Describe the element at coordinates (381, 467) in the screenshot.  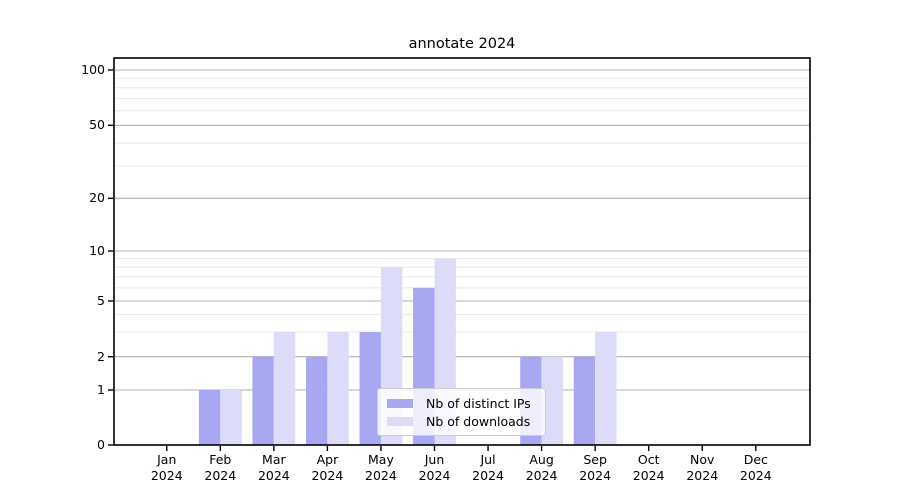
I see `x-tick-label-may: May 2024` at that location.